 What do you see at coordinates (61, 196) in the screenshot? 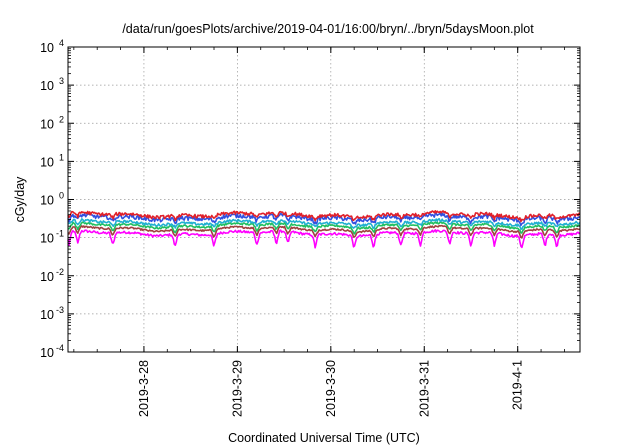
I see `y-tick-exponent: 0` at bounding box center [61, 196].